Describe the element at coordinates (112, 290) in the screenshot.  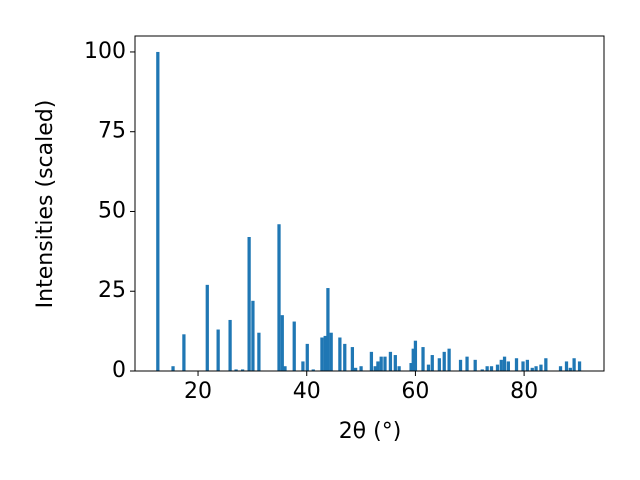
I see `y-tick-label: 25` at that location.